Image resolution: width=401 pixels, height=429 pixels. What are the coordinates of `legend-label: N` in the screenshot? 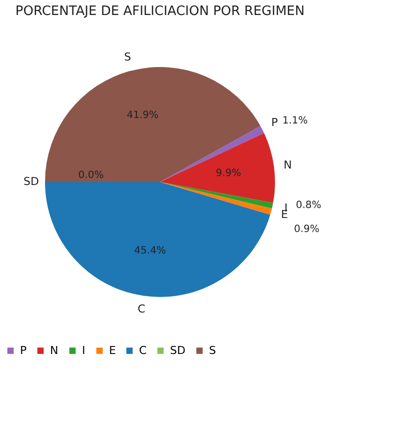 It's located at (54, 350).